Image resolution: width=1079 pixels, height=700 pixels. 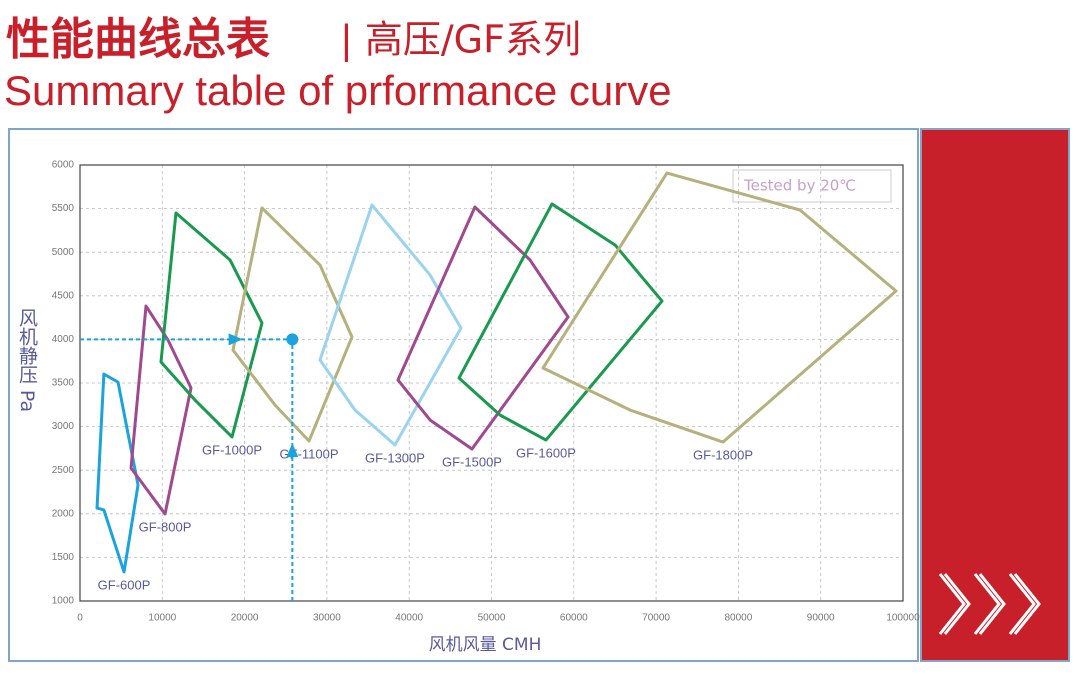 What do you see at coordinates (821, 618) in the screenshot?
I see `x-tick-label: 90000` at bounding box center [821, 618].